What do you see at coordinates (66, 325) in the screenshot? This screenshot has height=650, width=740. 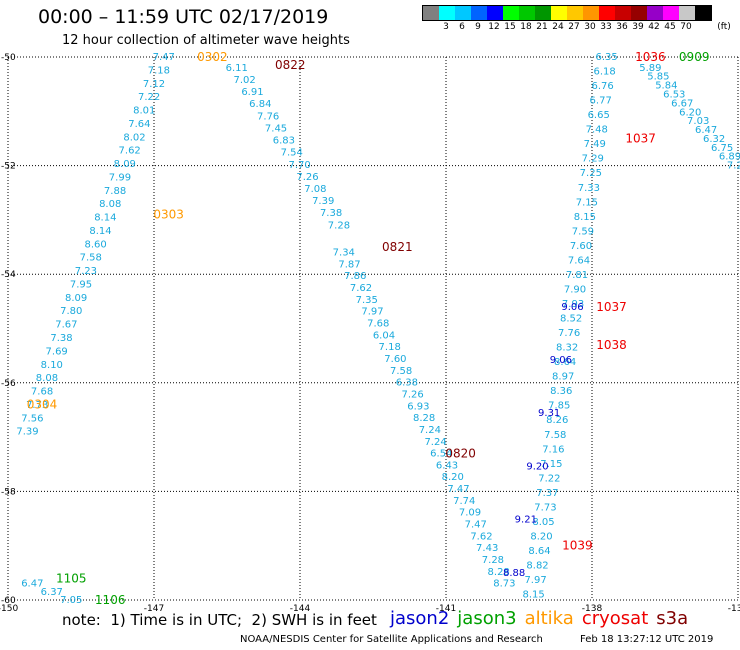 I see `swh-value-label: 7.67` at bounding box center [66, 325].